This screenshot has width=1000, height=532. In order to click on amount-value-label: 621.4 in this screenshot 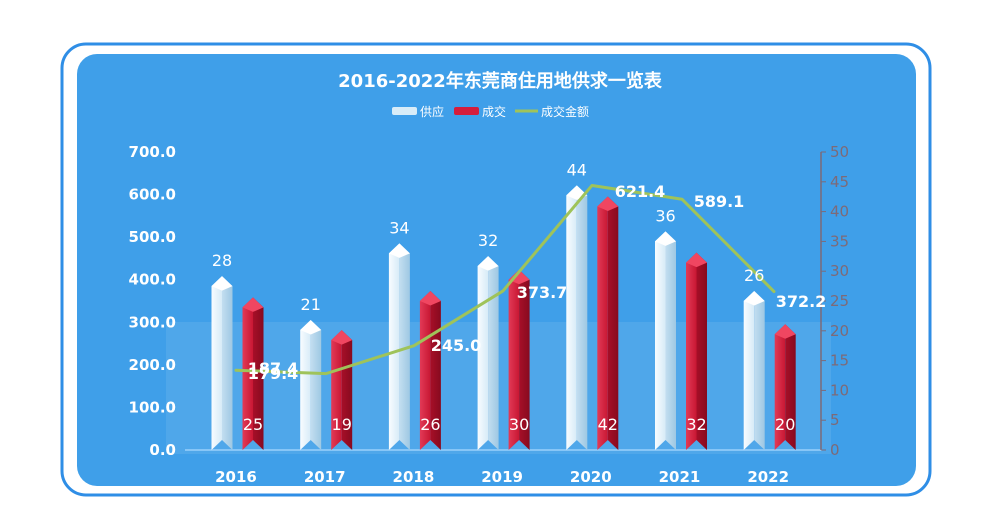, I will do `click(640, 191)`.